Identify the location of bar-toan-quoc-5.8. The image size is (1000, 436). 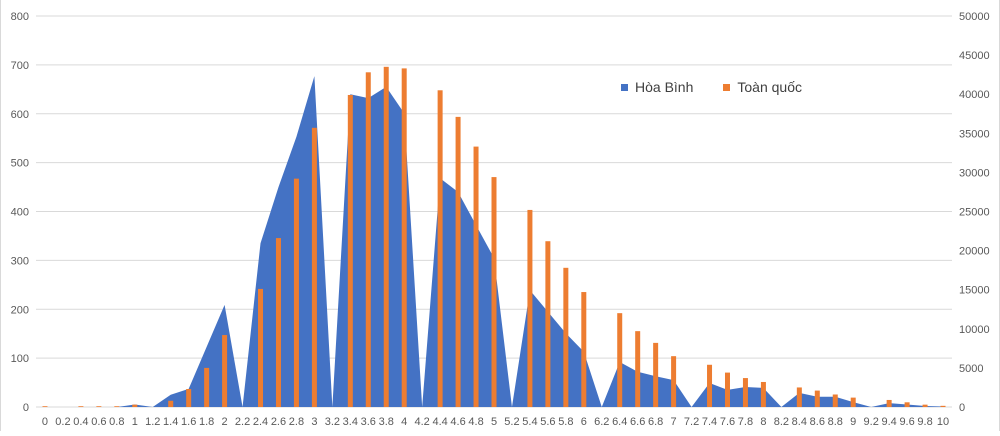
(566, 337).